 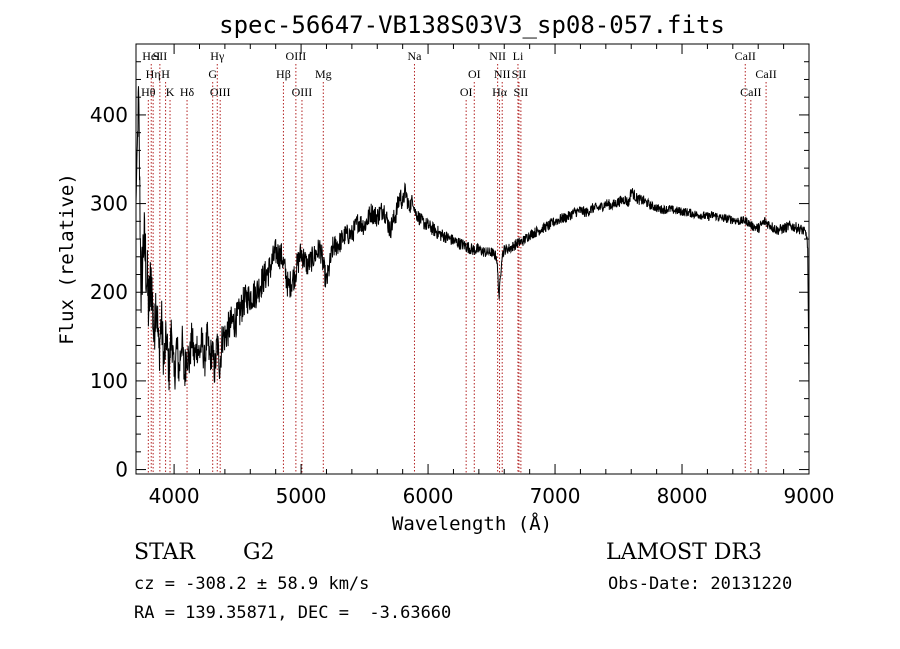 What do you see at coordinates (109, 381) in the screenshot?
I see `y-tick-label: 100` at bounding box center [109, 381].